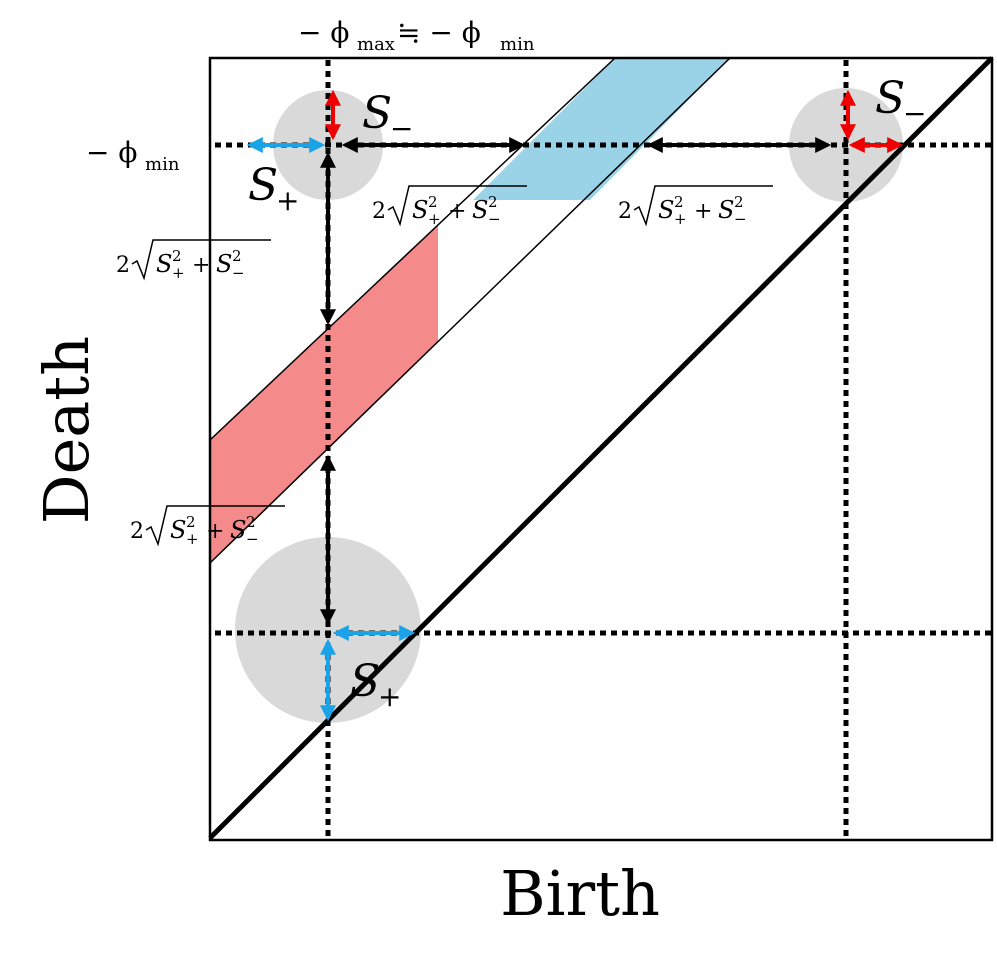 The image size is (997, 973). Describe the element at coordinates (111, 152) in the screenshot. I see `phi-min: − ϕ` at that location.